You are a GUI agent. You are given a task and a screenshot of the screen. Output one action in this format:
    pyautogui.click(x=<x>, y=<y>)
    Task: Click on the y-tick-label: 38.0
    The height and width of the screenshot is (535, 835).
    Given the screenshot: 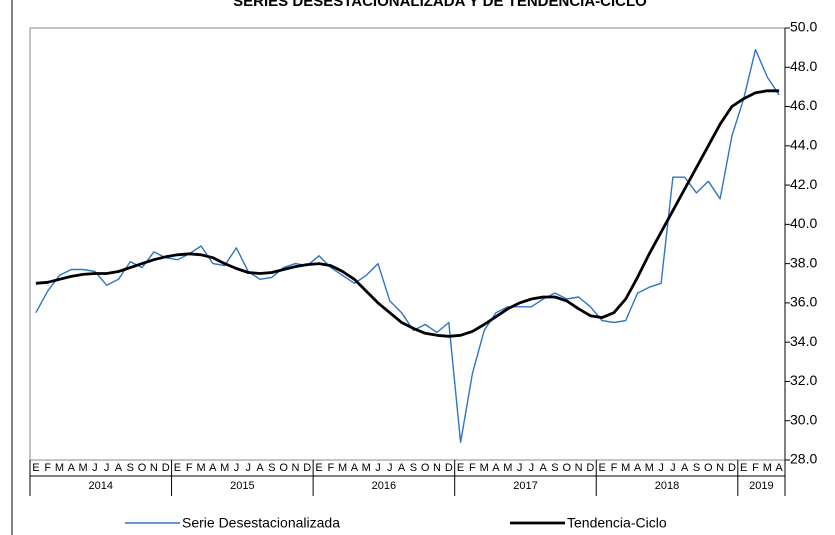 What is the action you would take?
    pyautogui.click(x=803, y=262)
    